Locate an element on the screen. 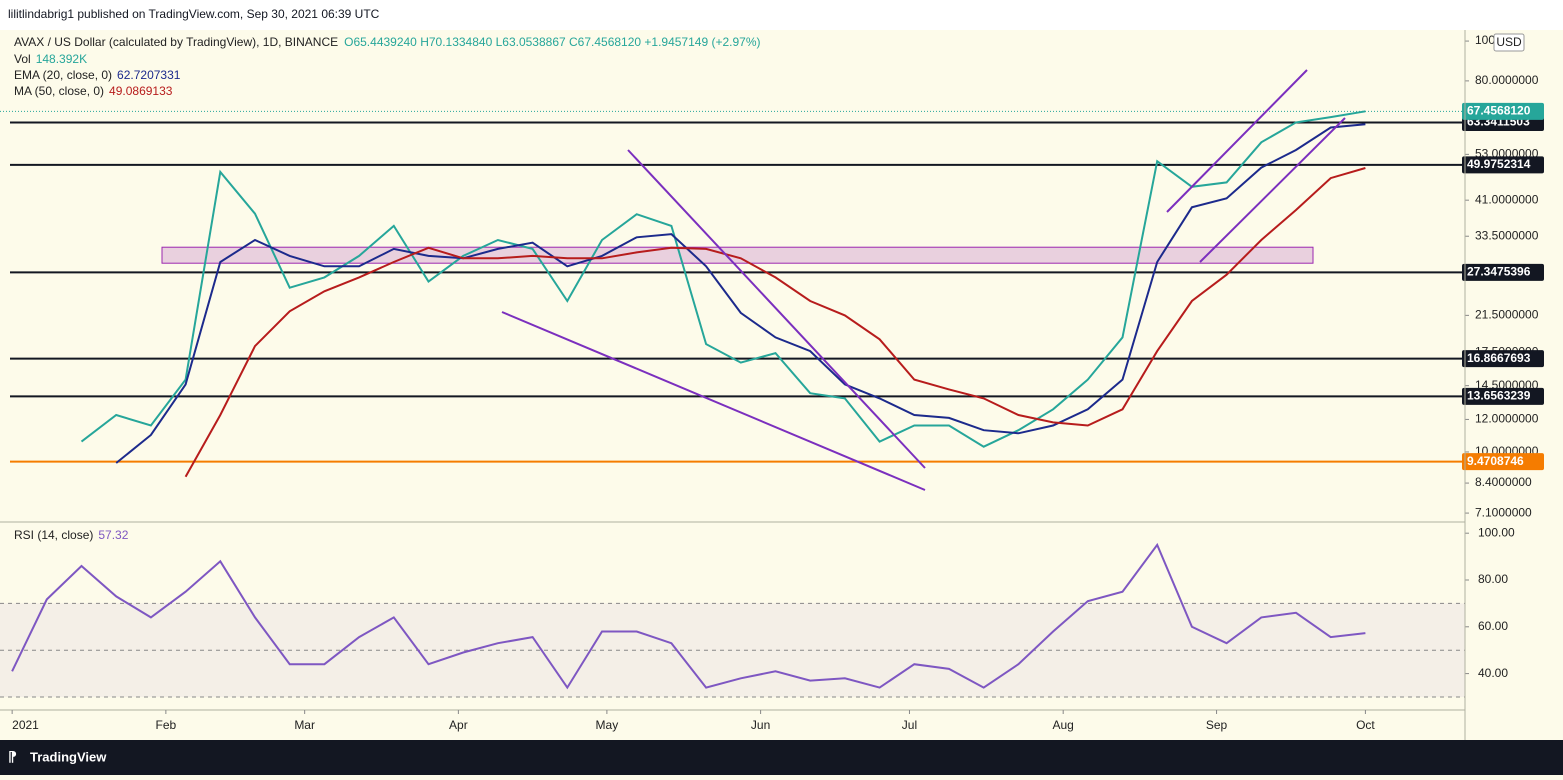  zone is located at coordinates (737, 255).